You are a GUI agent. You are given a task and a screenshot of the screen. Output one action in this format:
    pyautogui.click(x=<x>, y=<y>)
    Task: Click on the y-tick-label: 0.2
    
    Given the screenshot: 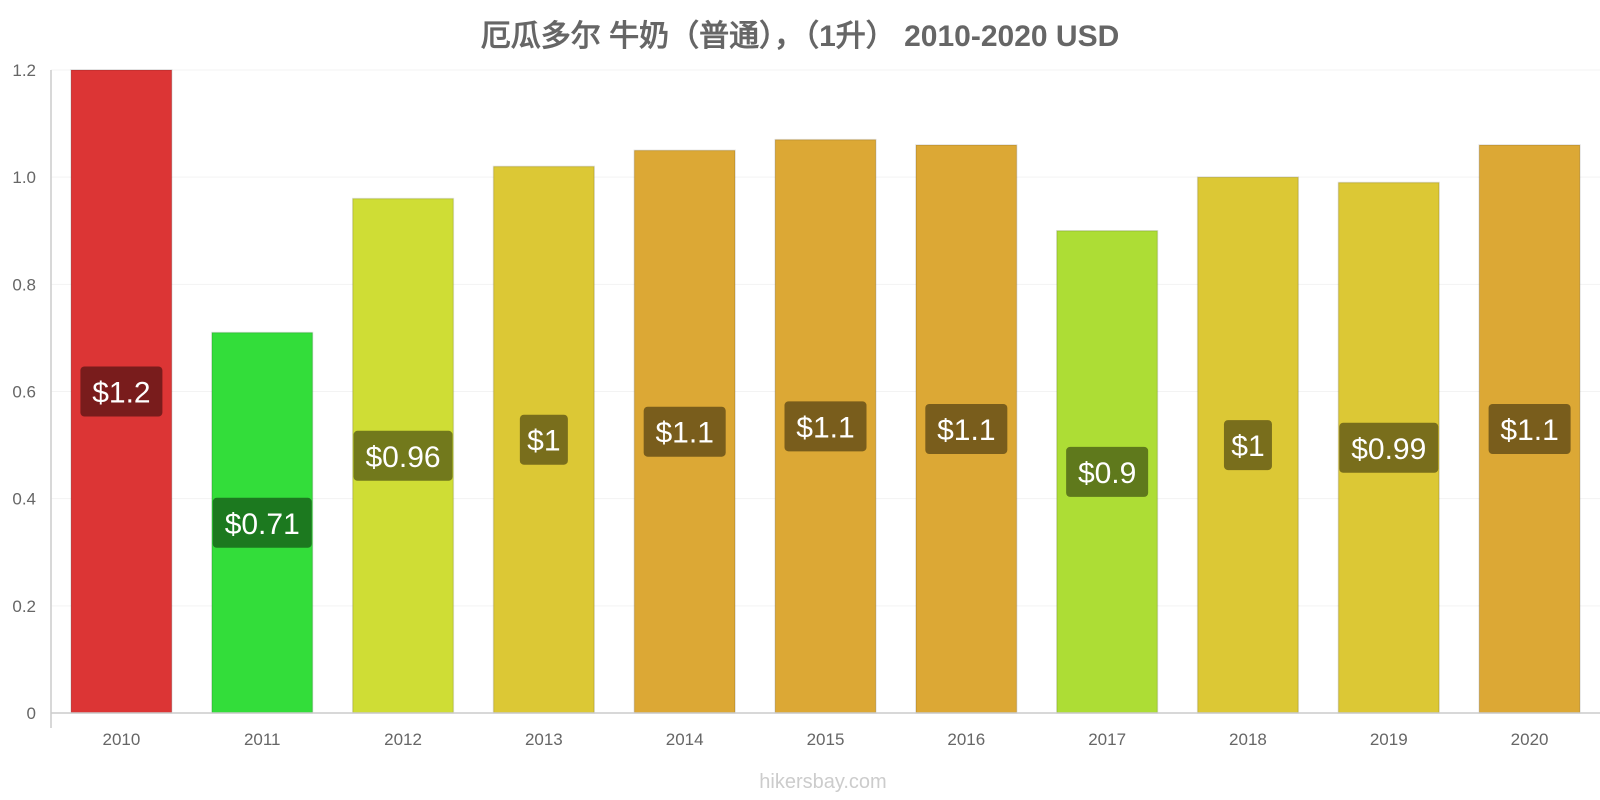 What is the action you would take?
    pyautogui.click(x=24, y=606)
    